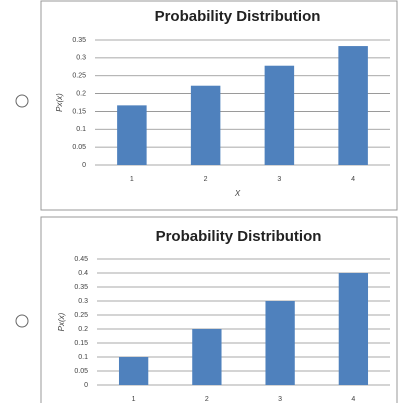  What do you see at coordinates (83, 273) in the screenshot?
I see `y-tick-label: 0.4` at bounding box center [83, 273].